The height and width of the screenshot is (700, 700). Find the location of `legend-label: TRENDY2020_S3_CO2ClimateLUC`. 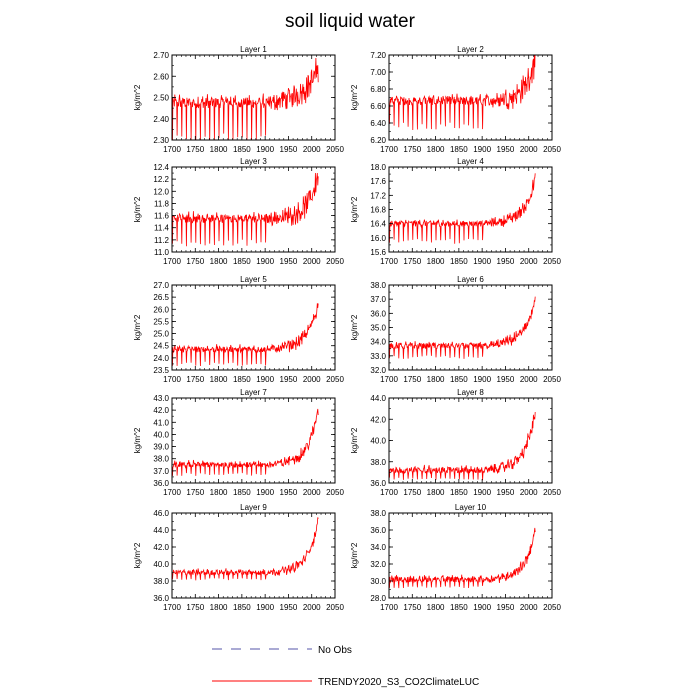

legend-label: TRENDY2020_S3_CO2ClimateLUC is located at coordinates (398, 682).